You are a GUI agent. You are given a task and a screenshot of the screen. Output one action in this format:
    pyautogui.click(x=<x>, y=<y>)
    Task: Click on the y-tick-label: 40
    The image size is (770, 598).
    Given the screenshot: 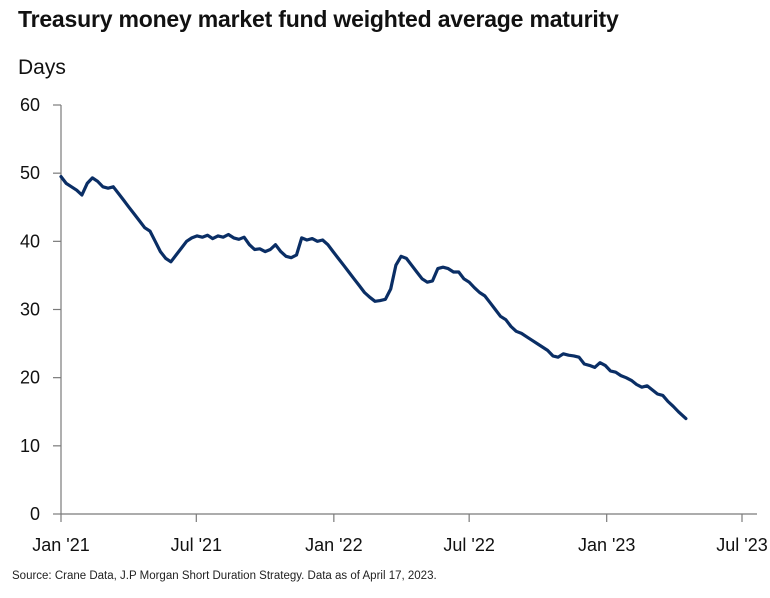 What is the action you would take?
    pyautogui.click(x=30, y=241)
    